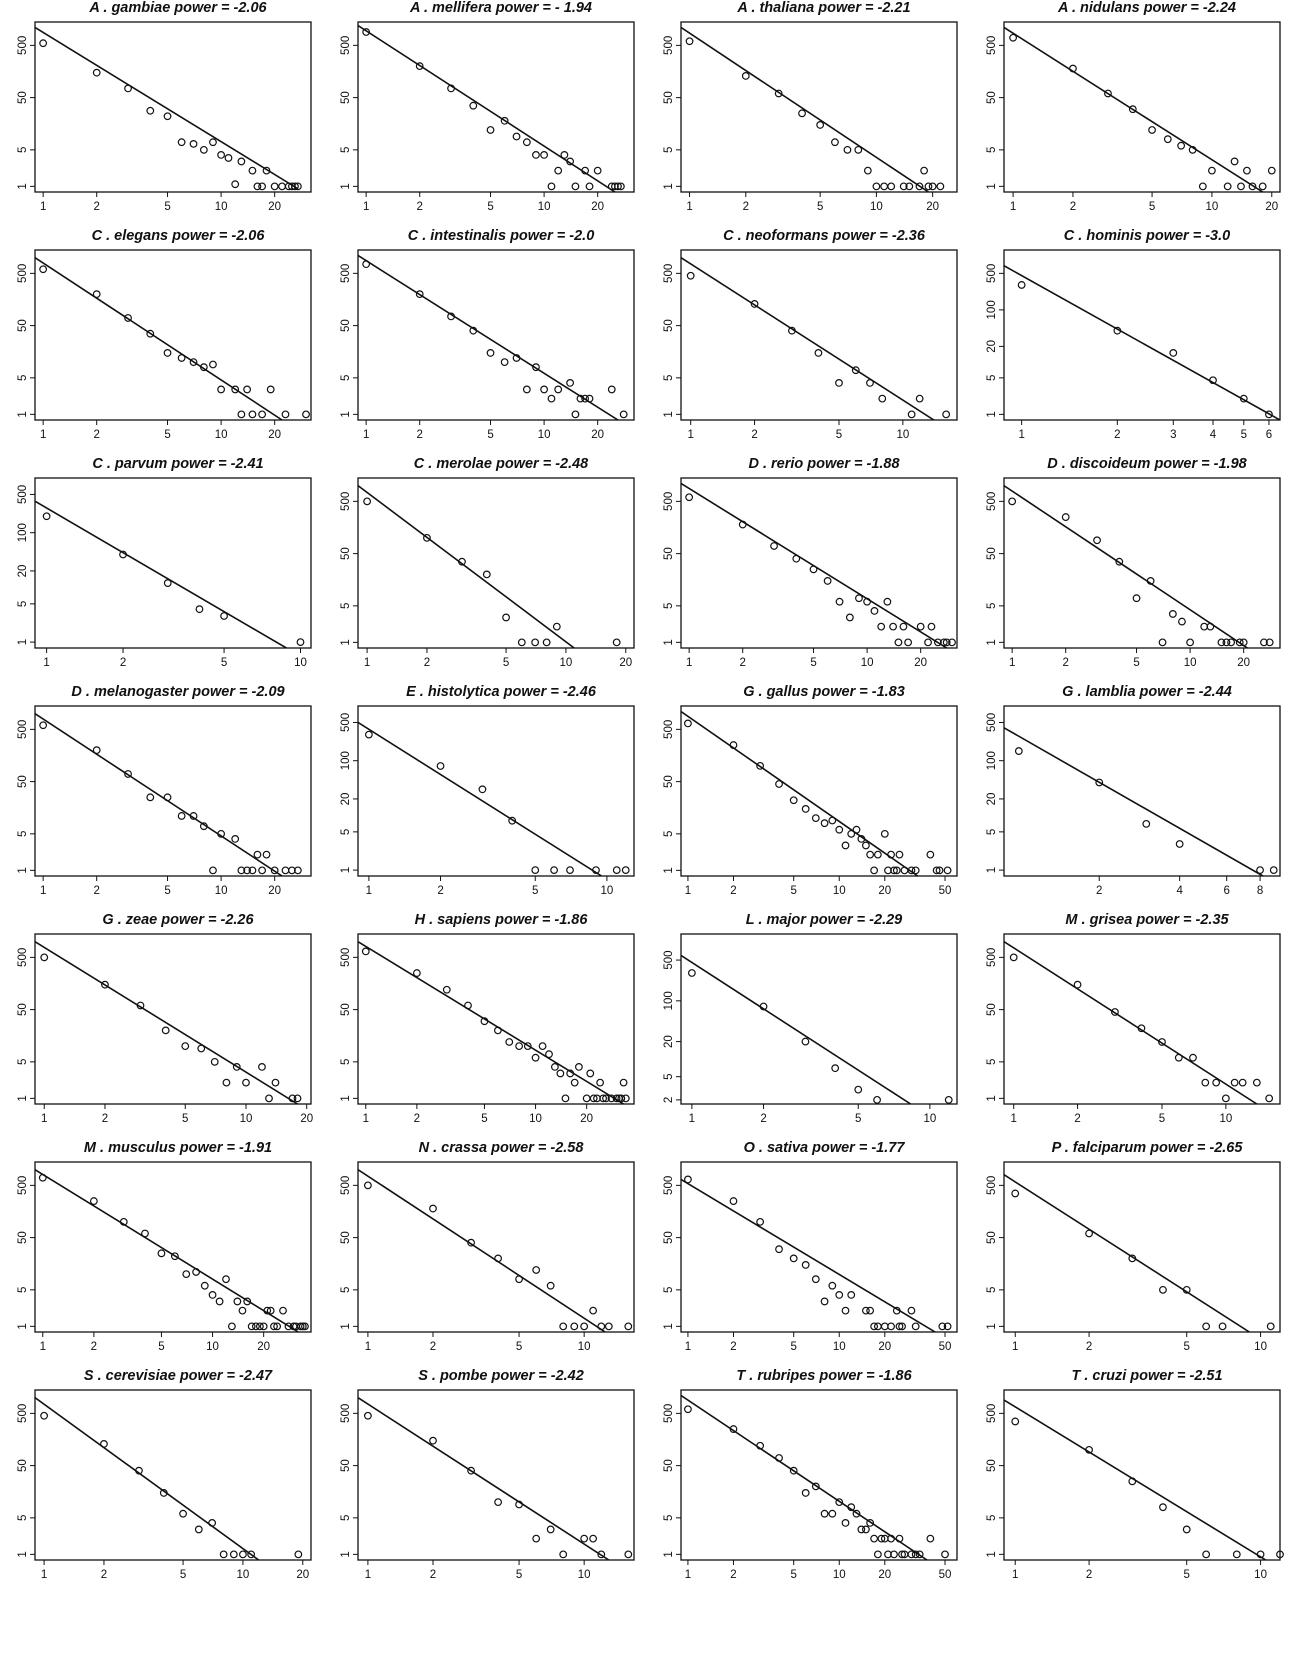 The width and height of the screenshot is (1292, 1674). I want to click on chart-title: A . gambiae power = -2.06, so click(178, 10).